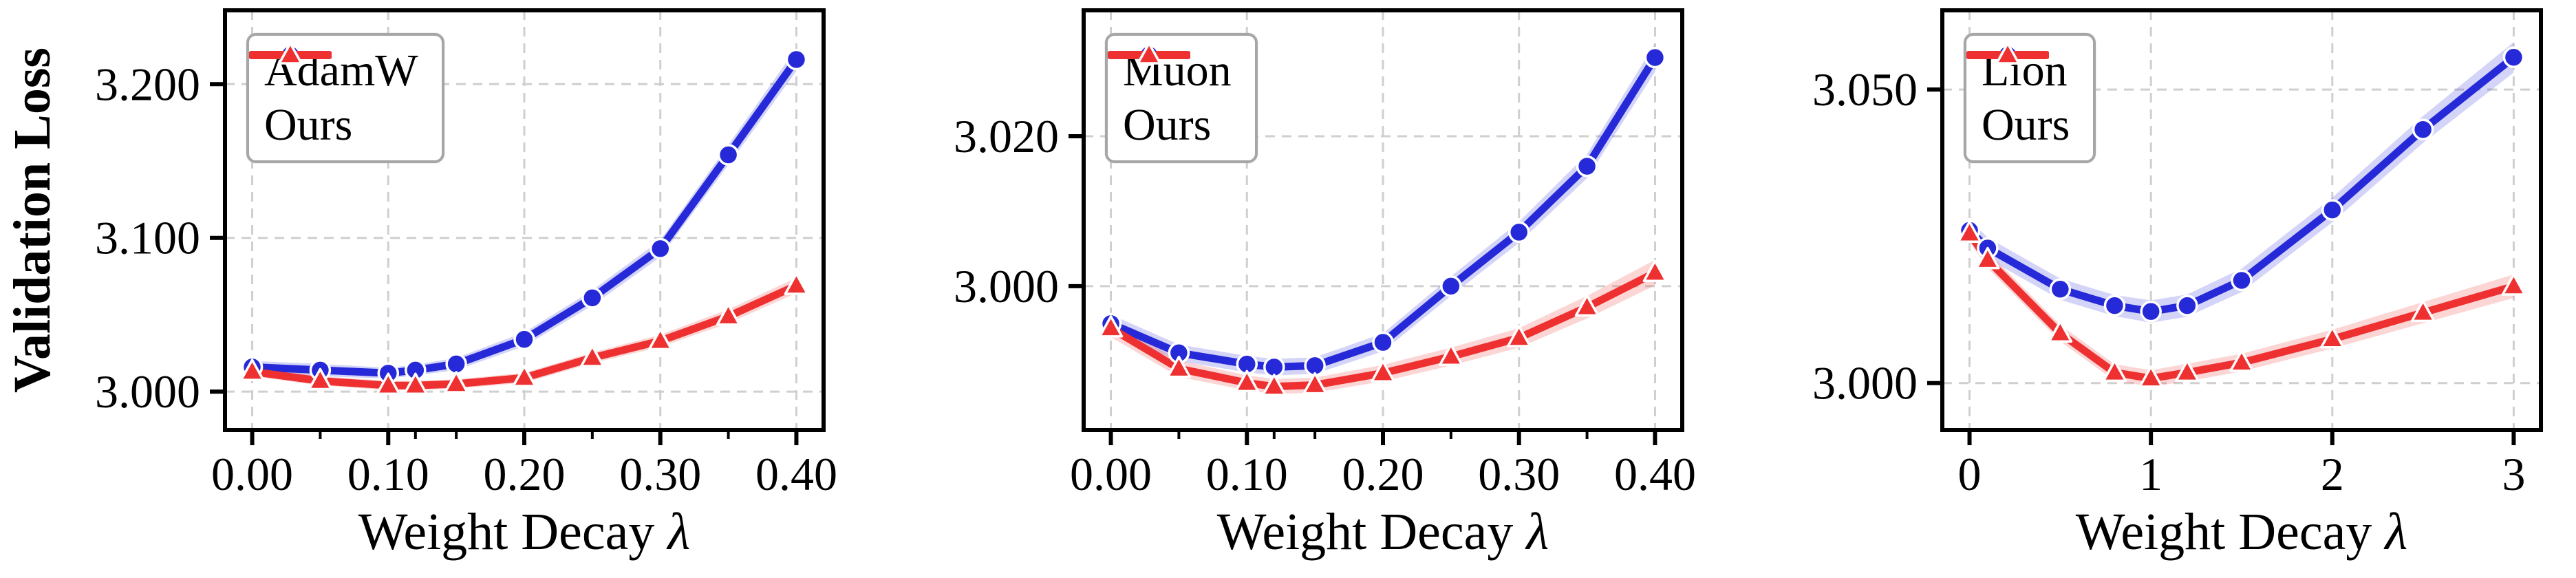 This screenshot has height=578, width=2576. Describe the element at coordinates (2242, 185) in the screenshot. I see `lion-line` at that location.